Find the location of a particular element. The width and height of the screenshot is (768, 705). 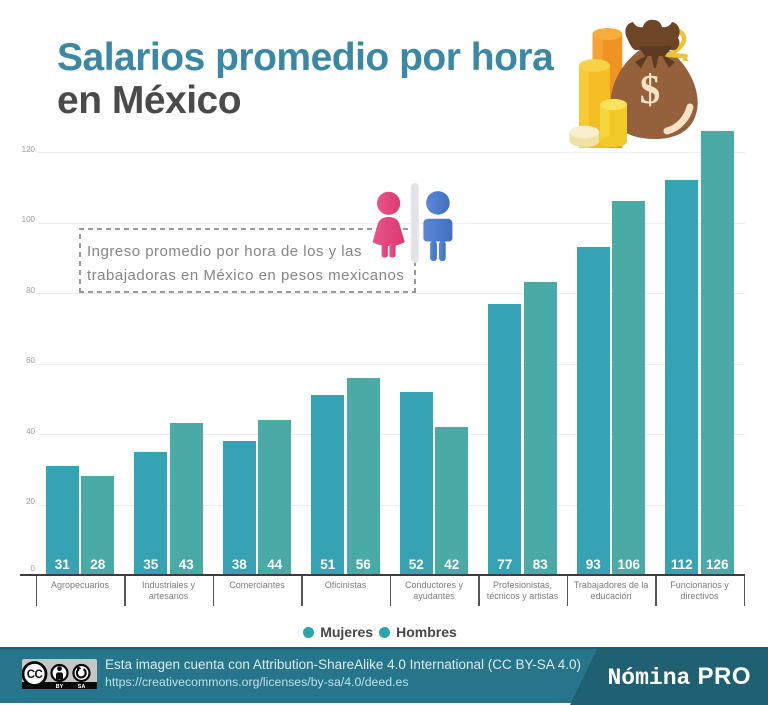

svg-text: BY is located at coordinates (60, 686).